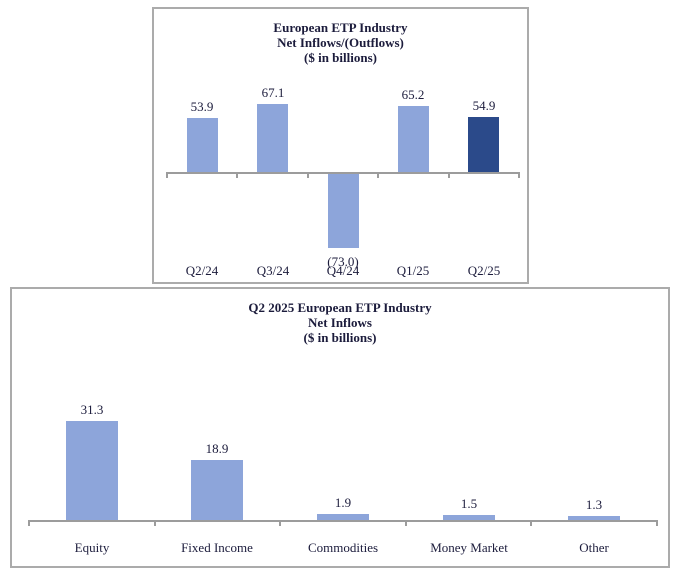 The height and width of the screenshot is (573, 678). Describe the element at coordinates (343, 270) in the screenshot. I see `x-axis-tick-label: Q4/24` at that location.